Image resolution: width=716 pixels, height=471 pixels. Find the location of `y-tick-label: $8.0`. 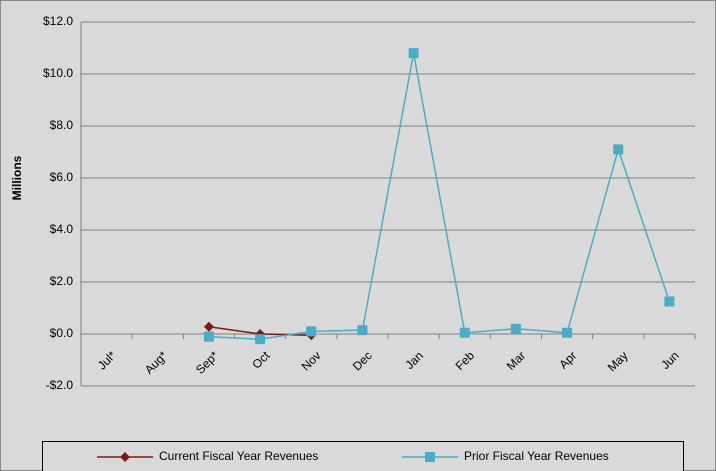

y-tick-label: $8.0 is located at coordinates (62, 125).